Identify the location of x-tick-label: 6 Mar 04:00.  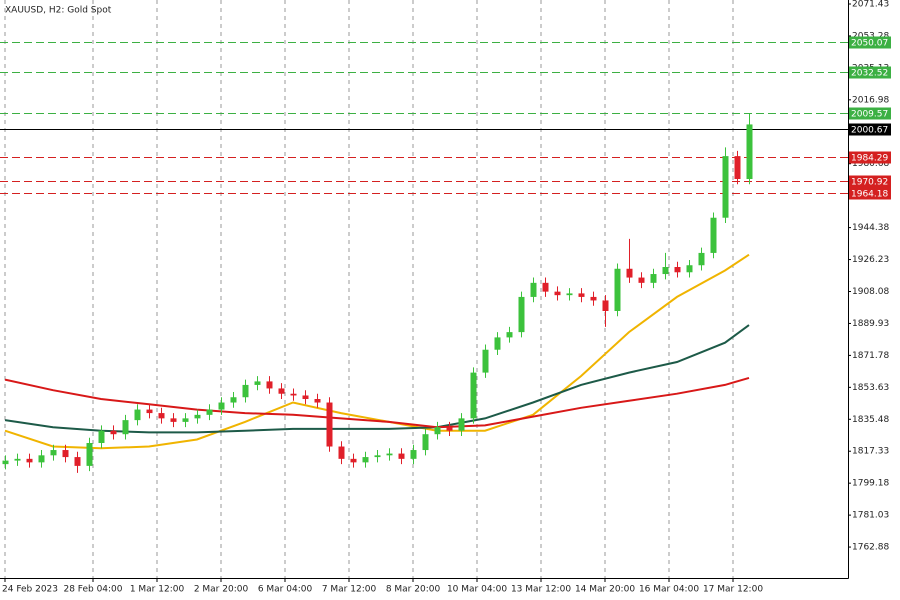
(285, 590).